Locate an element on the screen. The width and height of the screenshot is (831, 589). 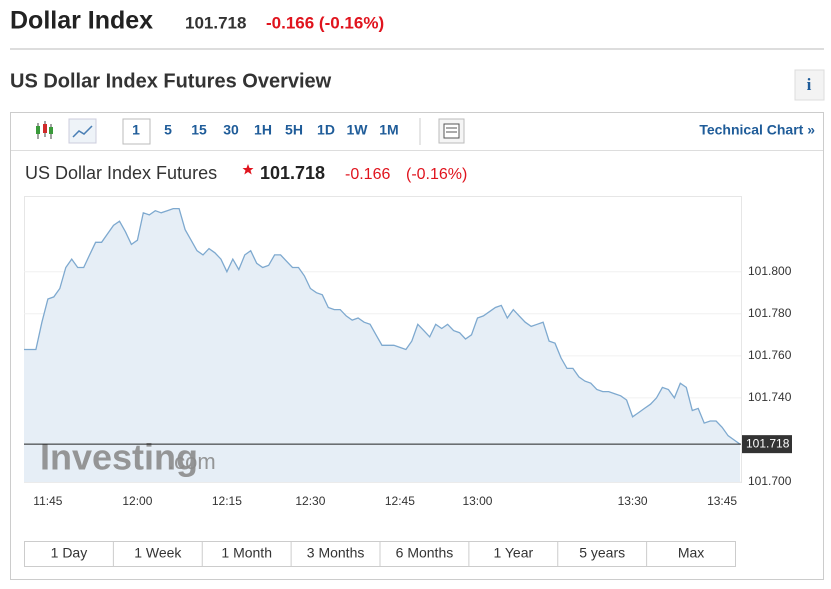
range-button: 1 Year is located at coordinates (513, 553).